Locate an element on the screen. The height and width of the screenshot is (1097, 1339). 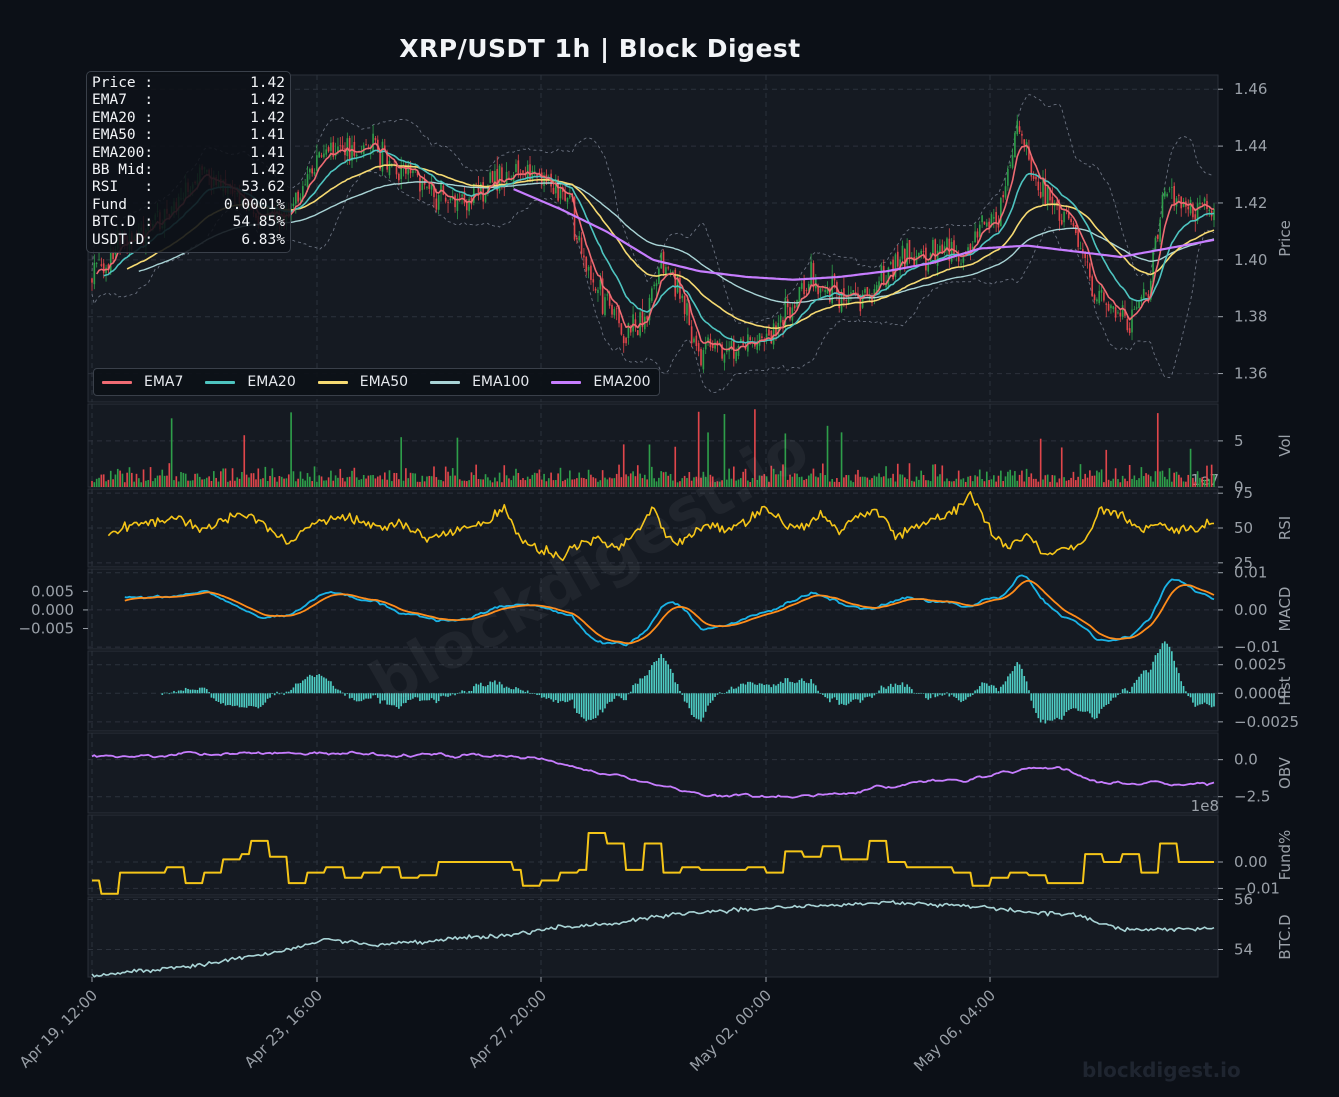
axis-label-volume: Vol is located at coordinates (1285, 445).